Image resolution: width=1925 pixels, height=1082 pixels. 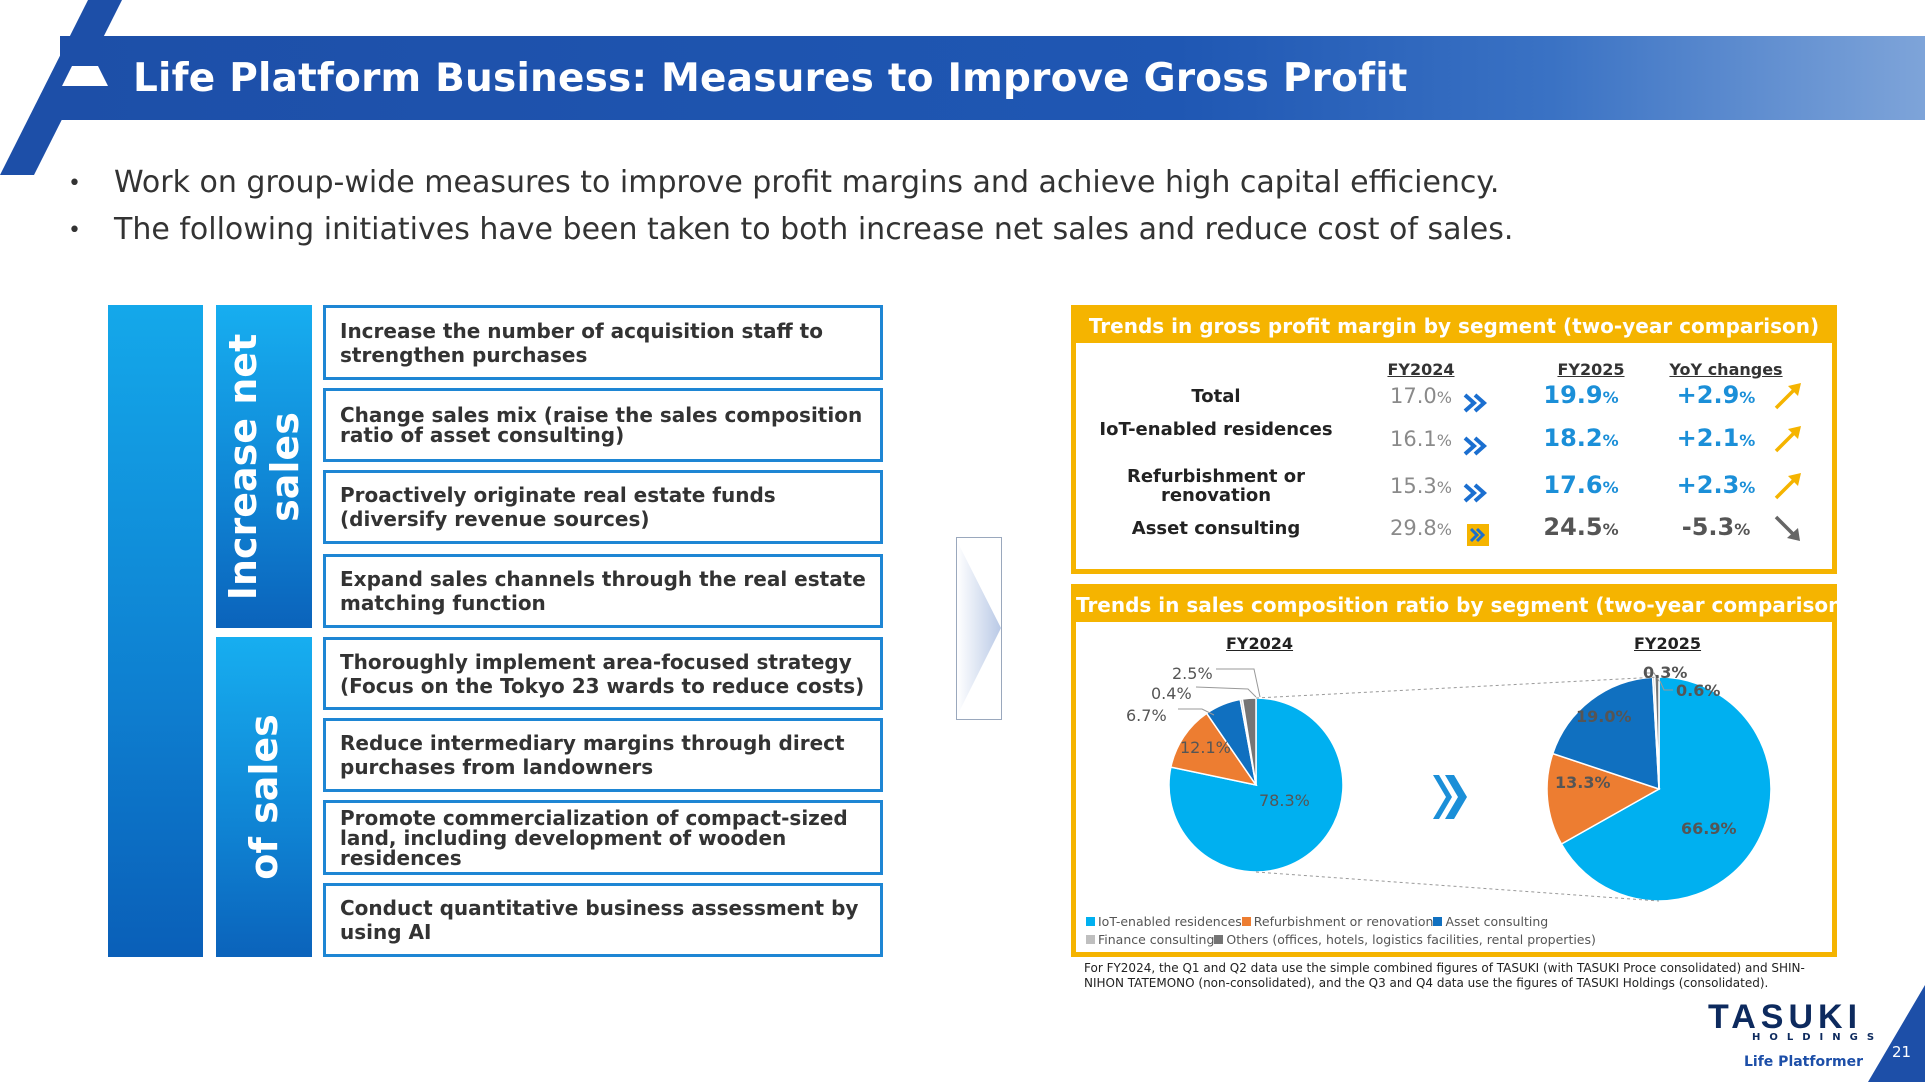 I want to click on fy2025-value: 24.5%, so click(x=1581, y=527).